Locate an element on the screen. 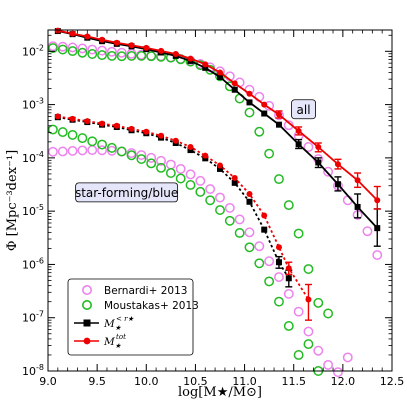 This screenshot has height=407, width=407. x-axis-label: log[M★/M⊙] is located at coordinates (220, 392).